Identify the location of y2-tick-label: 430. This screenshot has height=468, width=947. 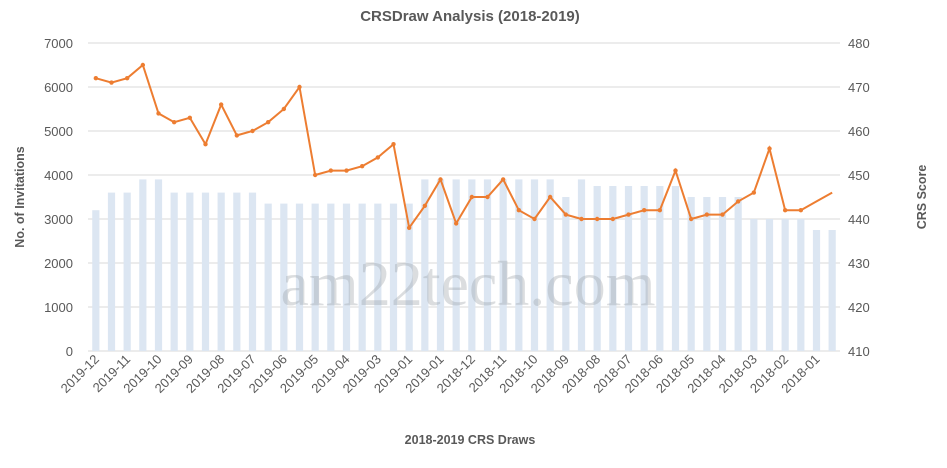
(859, 263).